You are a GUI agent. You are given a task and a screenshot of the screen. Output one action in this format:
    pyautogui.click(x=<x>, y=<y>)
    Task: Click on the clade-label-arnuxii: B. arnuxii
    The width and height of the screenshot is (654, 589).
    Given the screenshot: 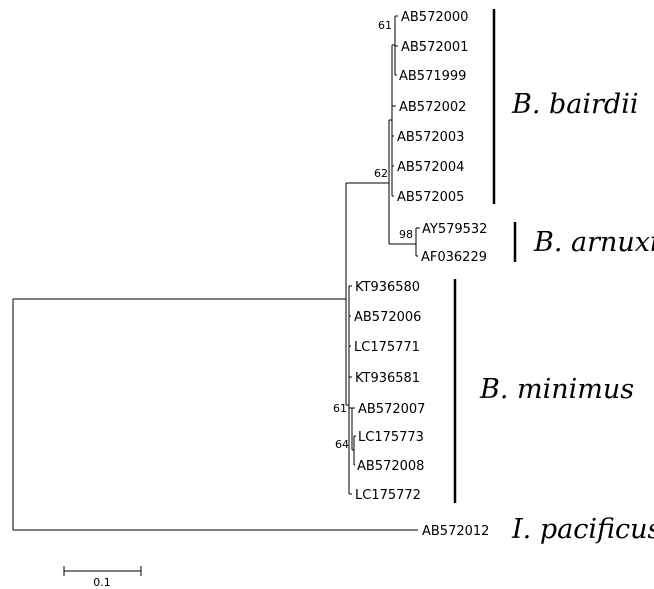 What is the action you would take?
    pyautogui.click(x=593, y=242)
    